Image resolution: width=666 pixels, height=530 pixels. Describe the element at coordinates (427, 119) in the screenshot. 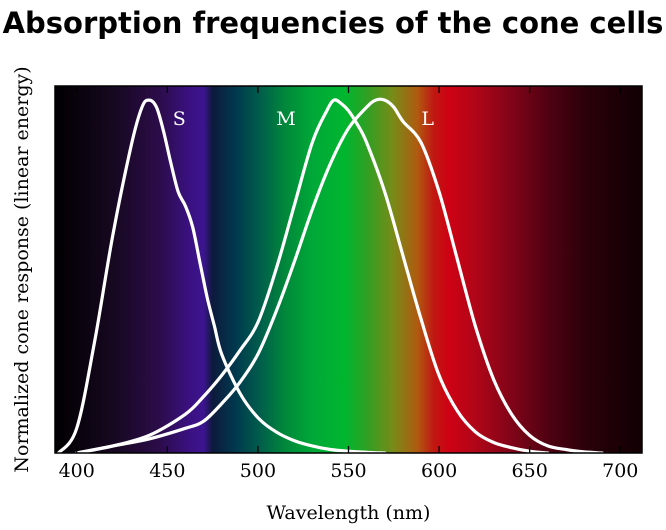

I see `series-label-l: L` at that location.